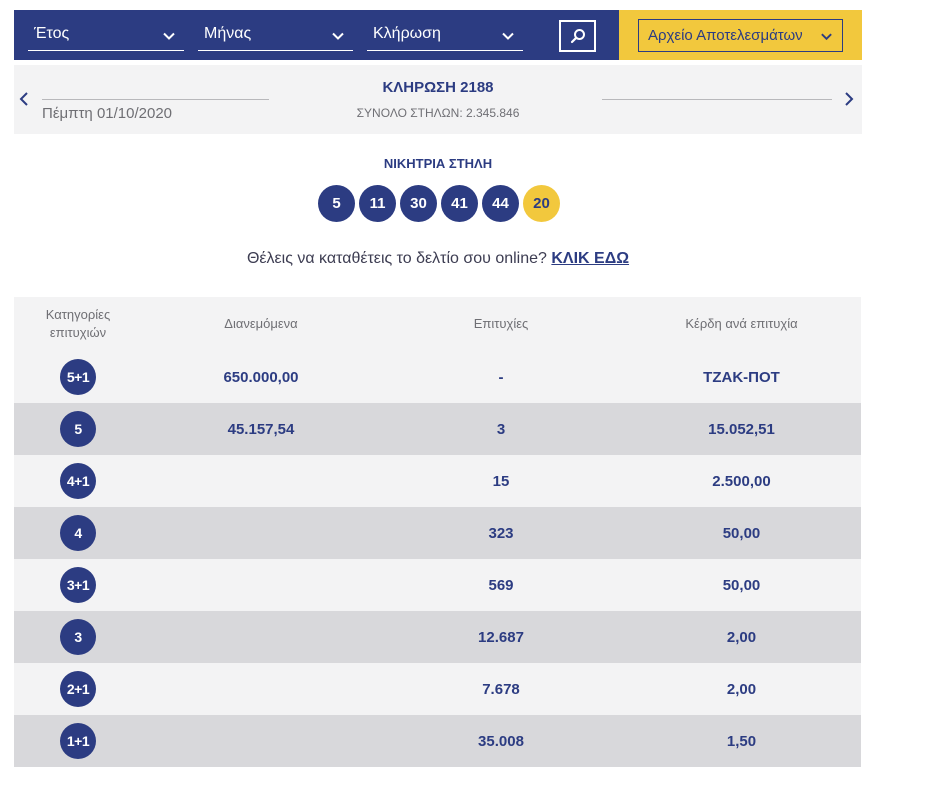 The image size is (951, 787). What do you see at coordinates (437, 377) in the screenshot?
I see `table-row: 5+1 650.000,00 - ΤΖΑΚ-ΠΟΤ` at bounding box center [437, 377].